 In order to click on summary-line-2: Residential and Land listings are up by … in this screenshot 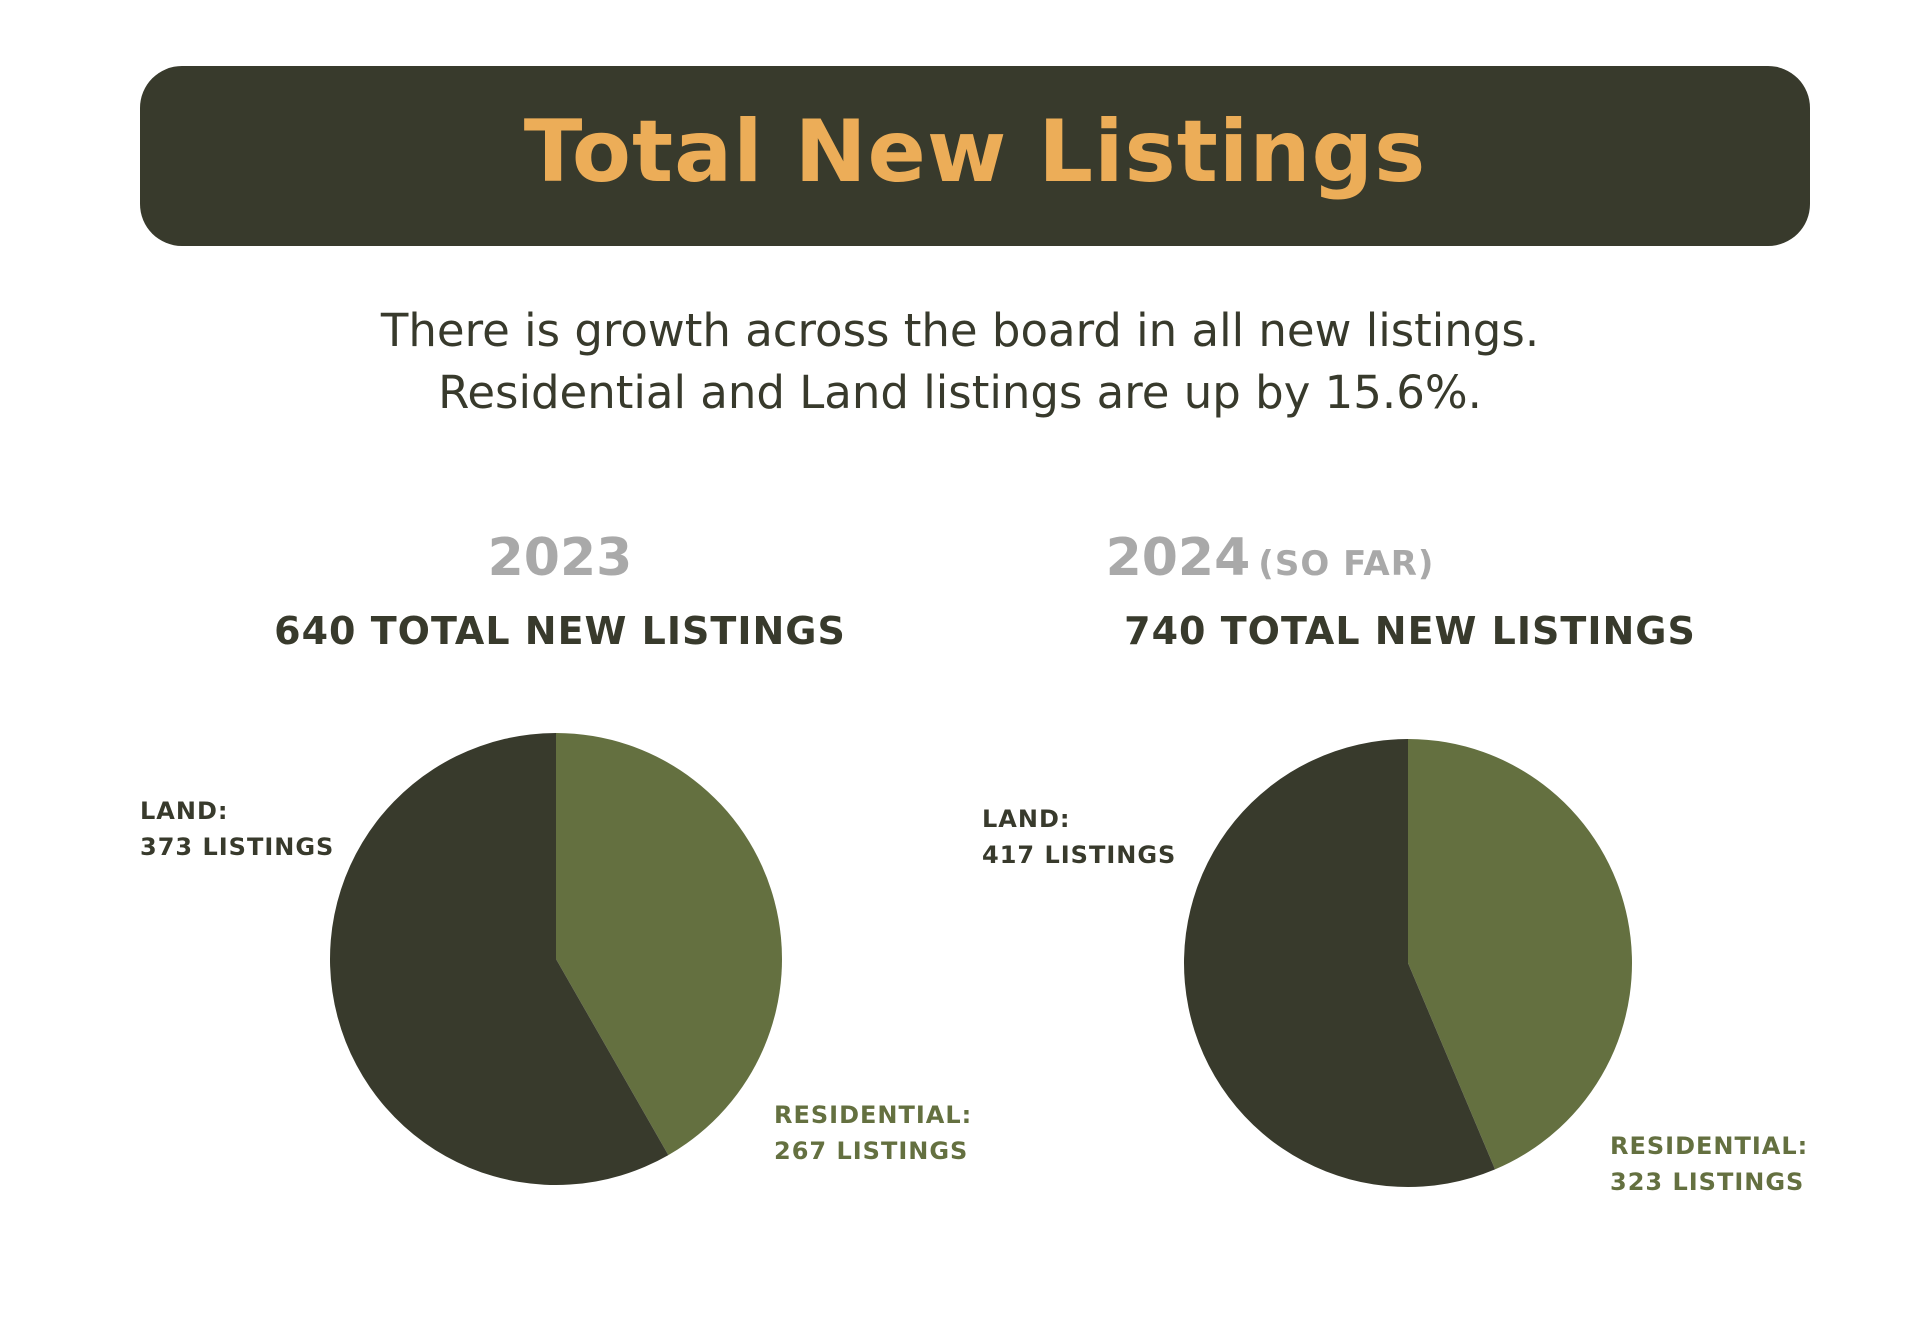, I will do `click(960, 392)`.